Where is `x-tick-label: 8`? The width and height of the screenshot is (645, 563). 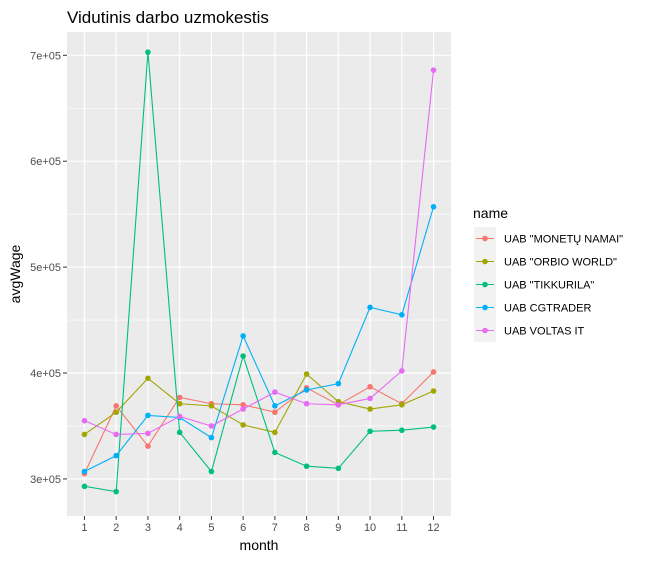
x-tick-label: 8 is located at coordinates (307, 528).